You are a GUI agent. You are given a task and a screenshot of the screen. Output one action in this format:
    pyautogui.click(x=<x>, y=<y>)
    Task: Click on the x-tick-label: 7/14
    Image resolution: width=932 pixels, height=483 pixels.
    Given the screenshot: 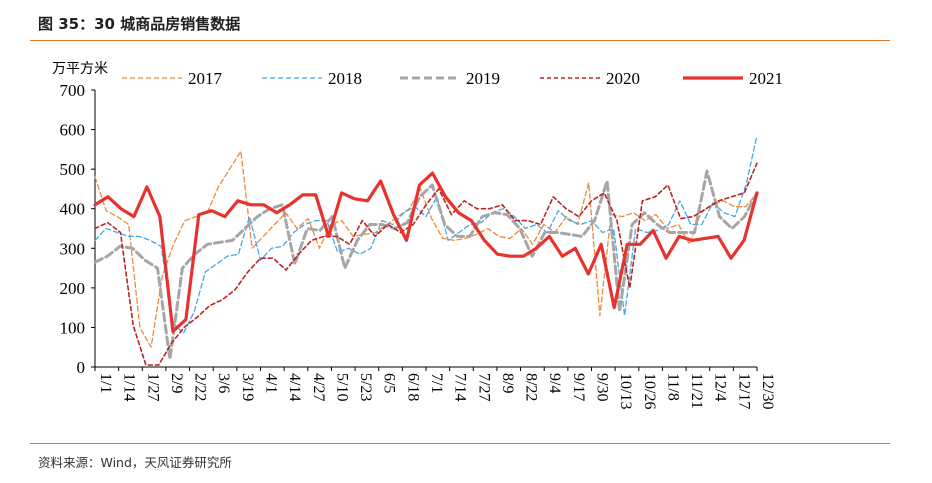 What is the action you would take?
    pyautogui.click(x=460, y=387)
    